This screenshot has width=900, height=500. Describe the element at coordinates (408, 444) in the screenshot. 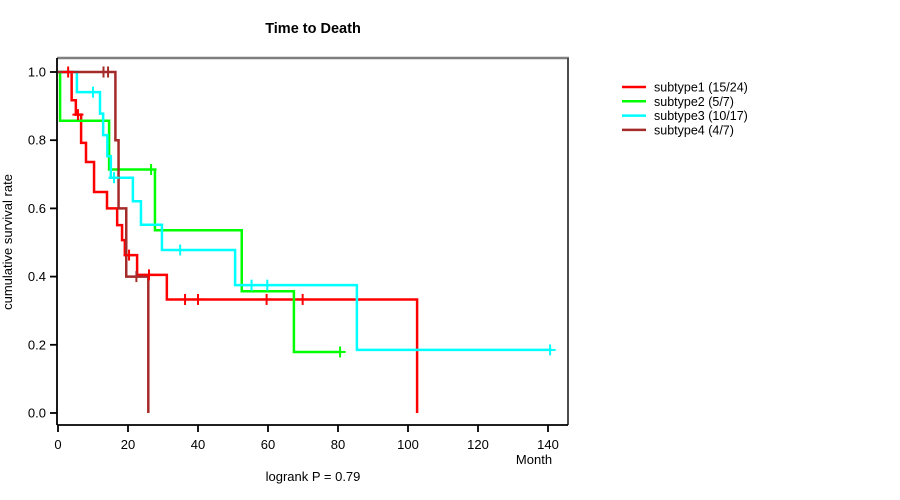

I see `x-tick-label: 100` at that location.